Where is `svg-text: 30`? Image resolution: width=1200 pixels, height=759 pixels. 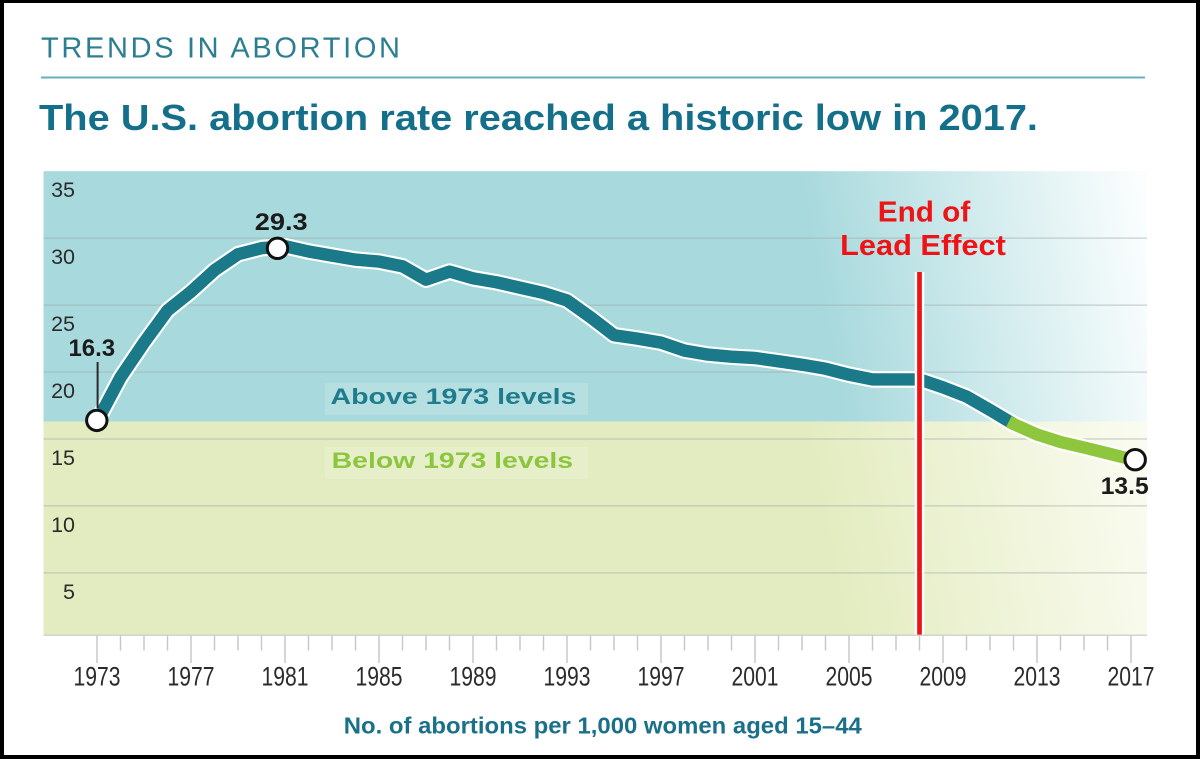 svg-text: 30 is located at coordinates (63, 257).